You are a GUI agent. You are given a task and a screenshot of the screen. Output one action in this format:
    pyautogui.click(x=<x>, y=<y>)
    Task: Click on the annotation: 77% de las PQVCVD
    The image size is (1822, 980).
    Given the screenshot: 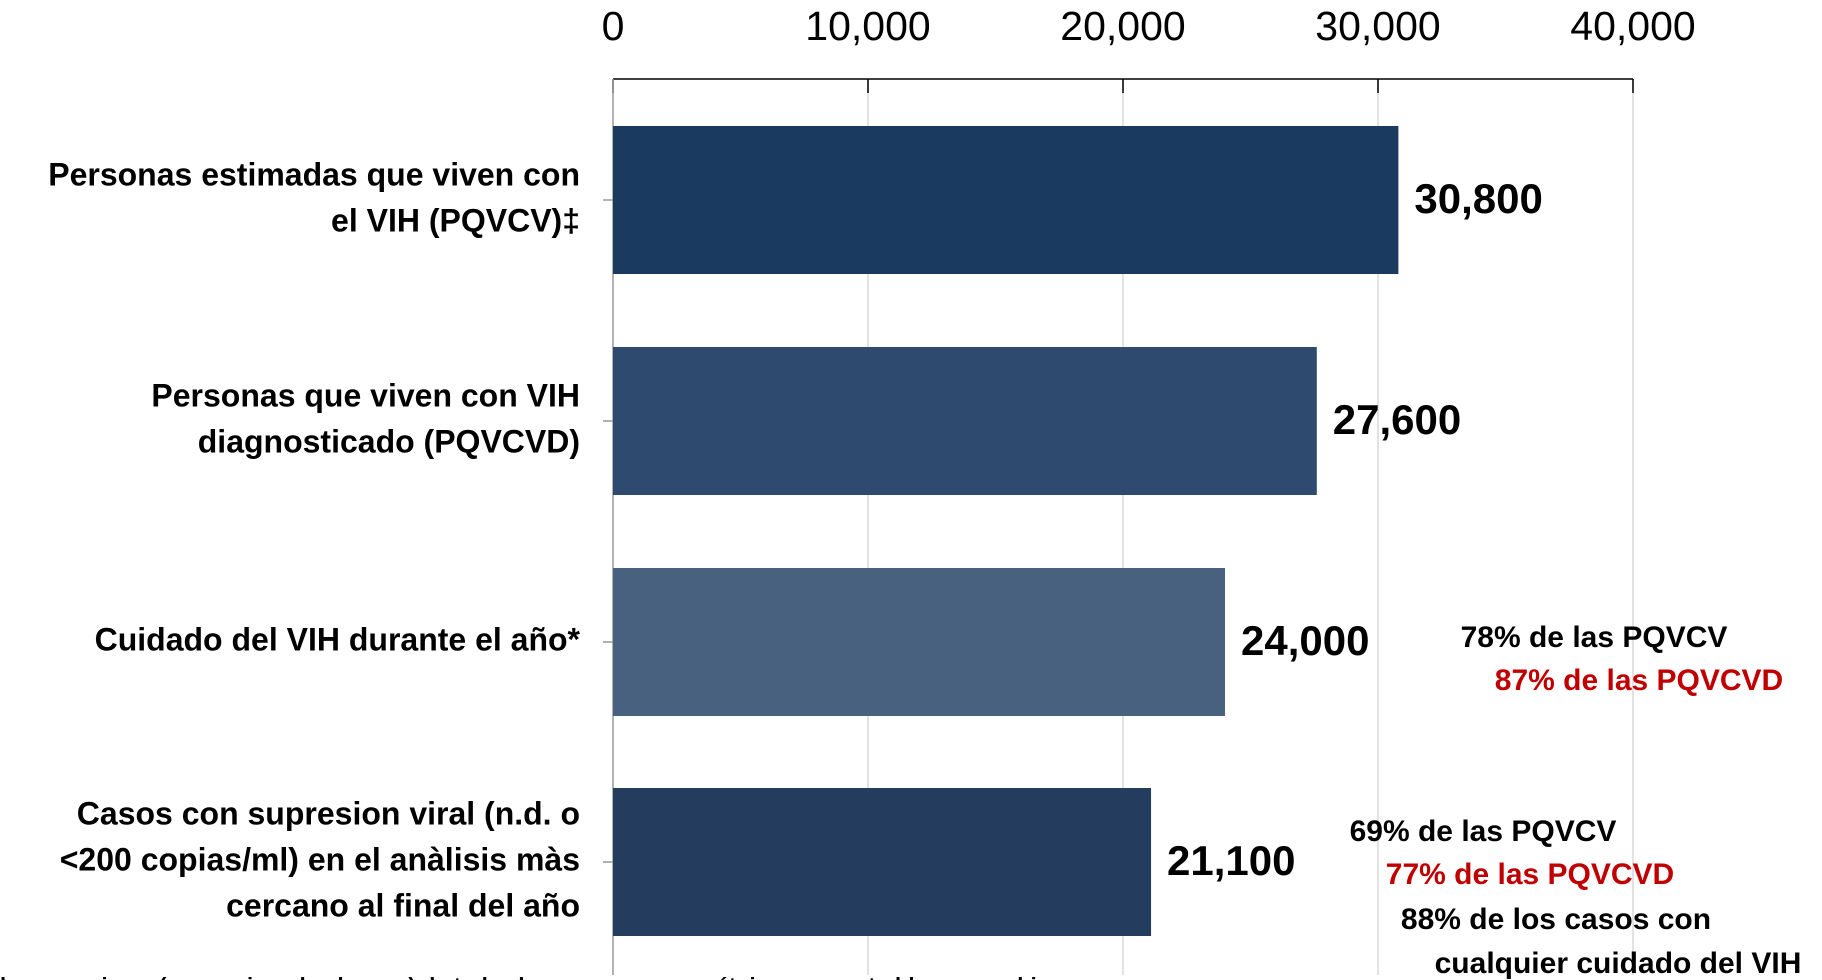 What is the action you would take?
    pyautogui.click(x=1530, y=874)
    